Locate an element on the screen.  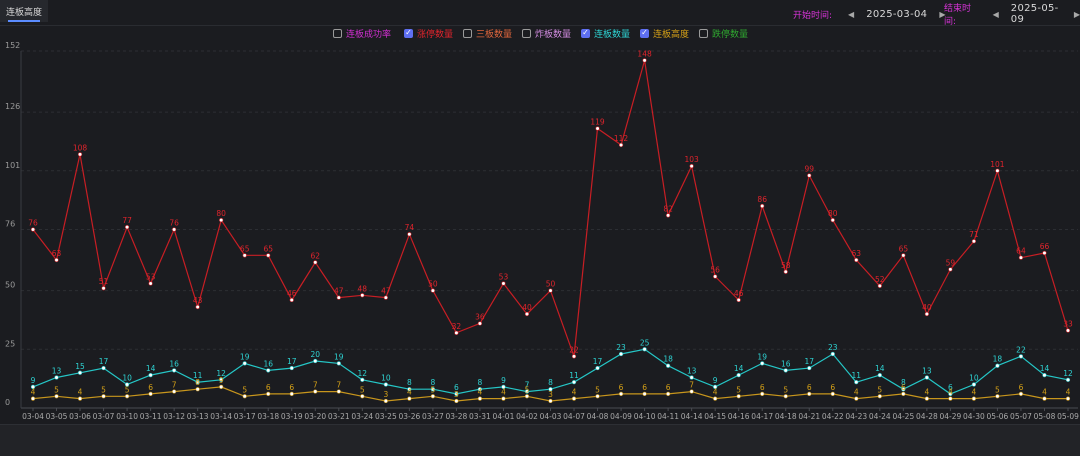
data-label: 99 is located at coordinates (809, 168).